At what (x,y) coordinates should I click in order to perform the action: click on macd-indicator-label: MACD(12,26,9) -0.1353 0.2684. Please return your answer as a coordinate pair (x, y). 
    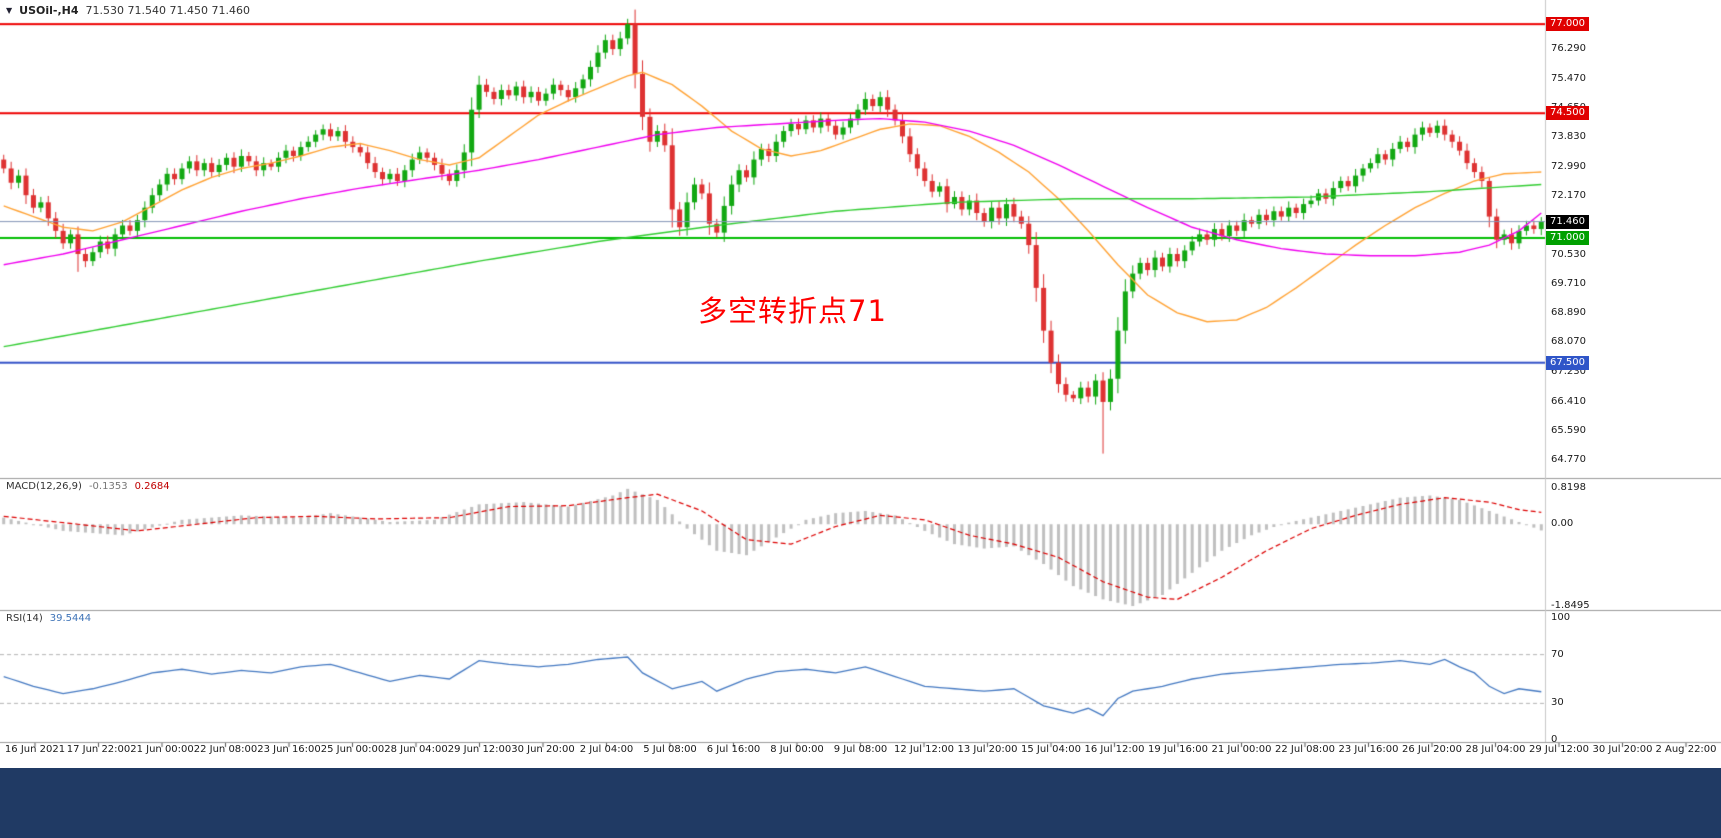
    Looking at the image, I should click on (88, 486).